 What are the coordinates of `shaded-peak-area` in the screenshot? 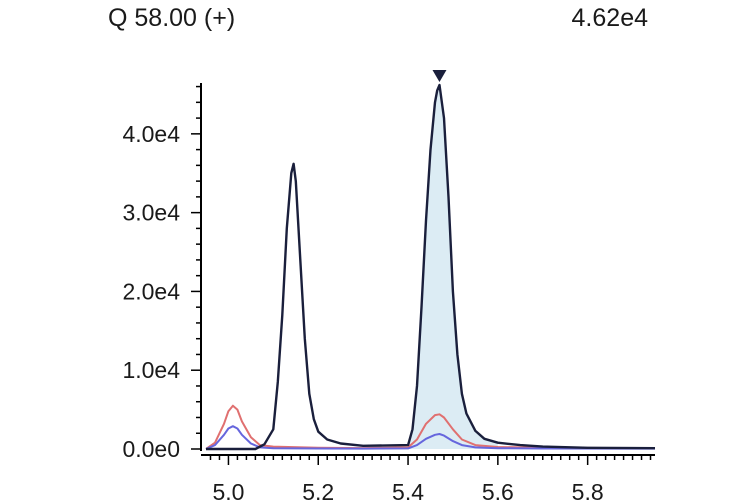 It's located at (453, 267).